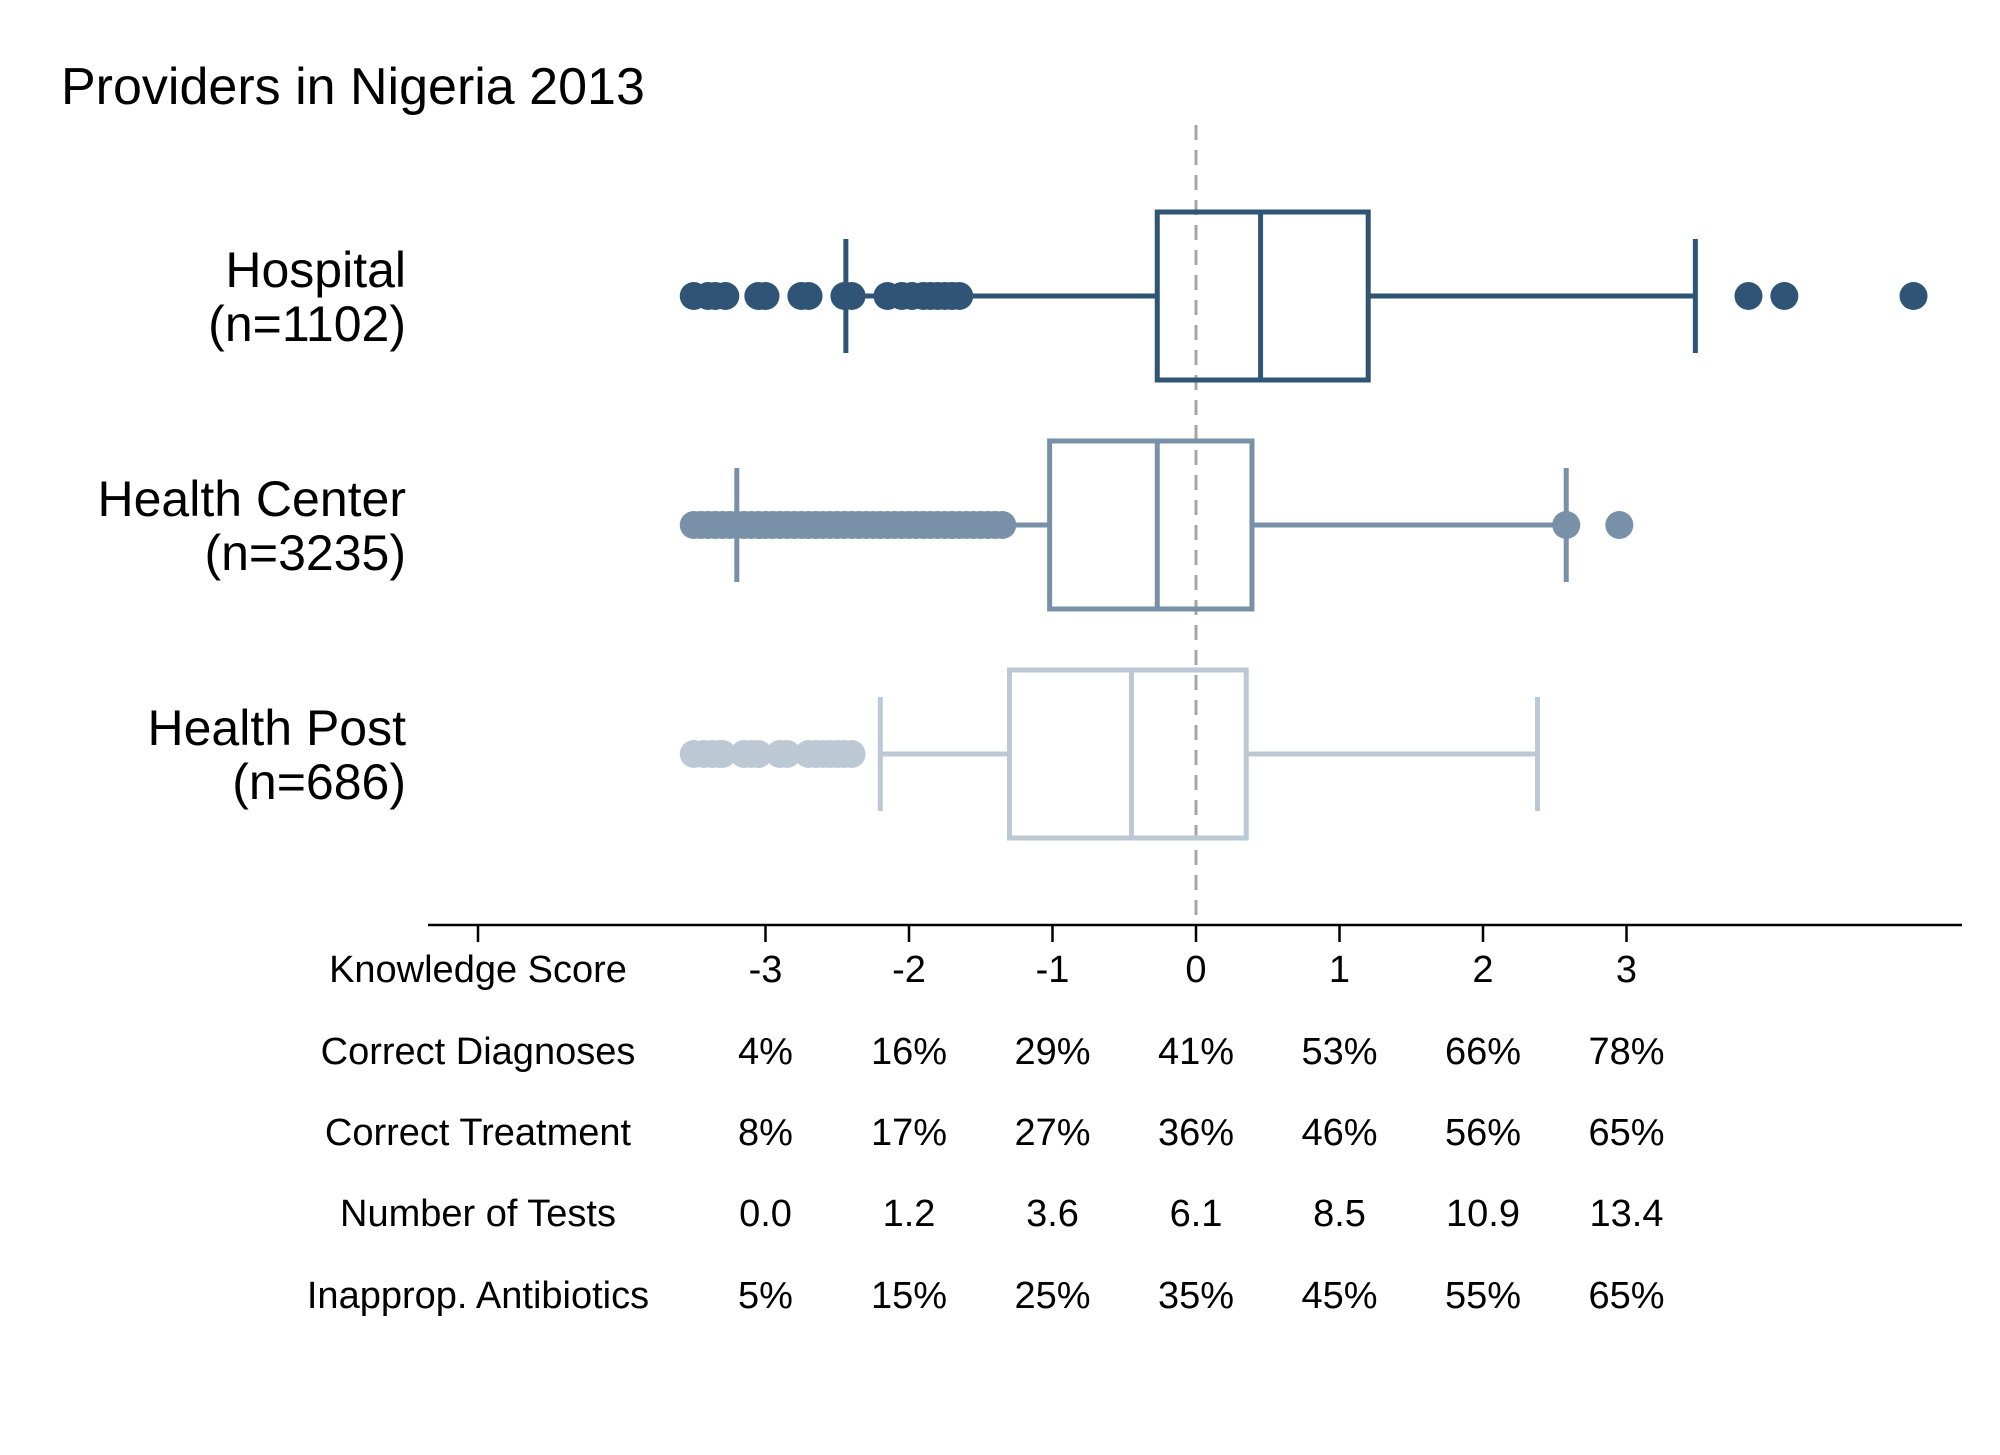 The image size is (2000, 1455). What do you see at coordinates (866, 525) in the screenshot?
I see `box-group: Health Center(n=3235)` at bounding box center [866, 525].